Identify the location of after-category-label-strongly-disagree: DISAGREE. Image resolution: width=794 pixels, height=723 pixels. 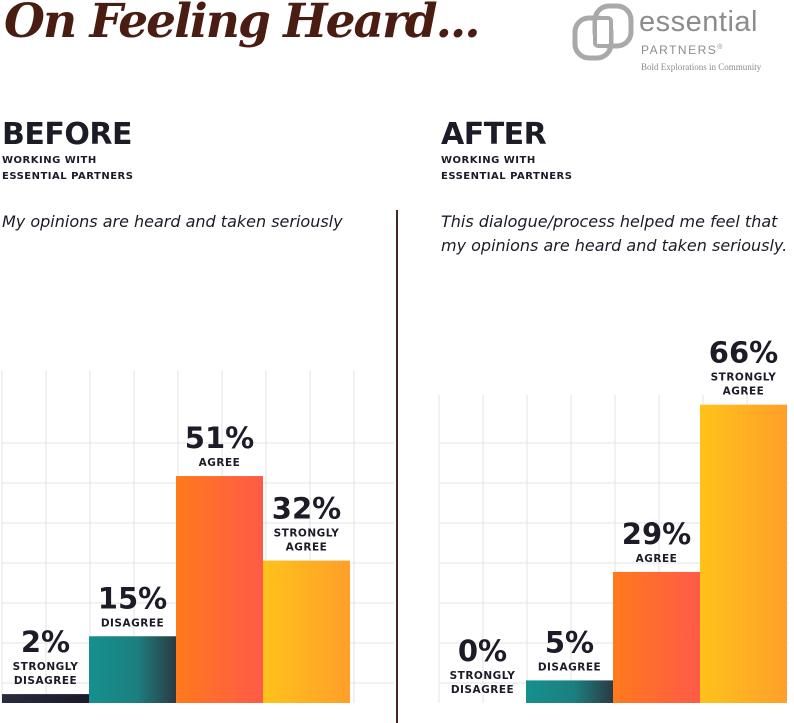
(482, 690).